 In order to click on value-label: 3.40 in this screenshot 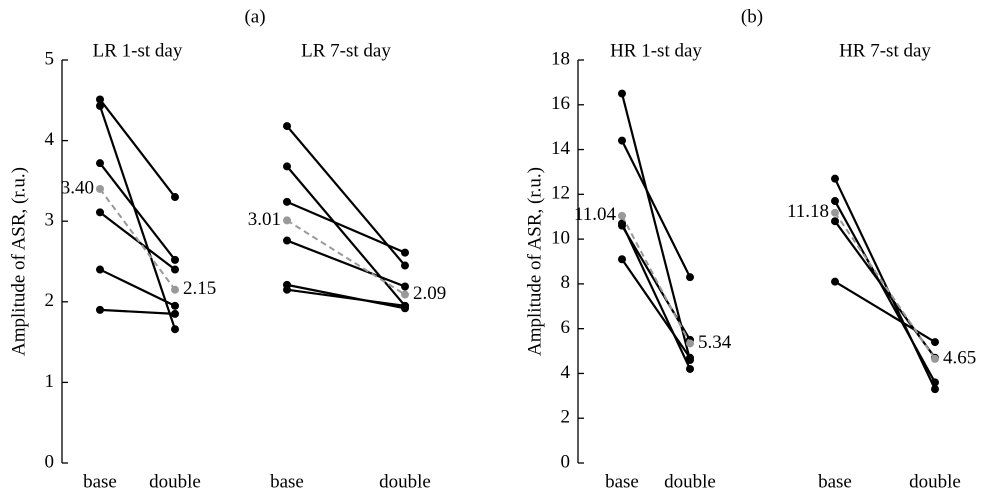, I will do `click(77, 187)`.